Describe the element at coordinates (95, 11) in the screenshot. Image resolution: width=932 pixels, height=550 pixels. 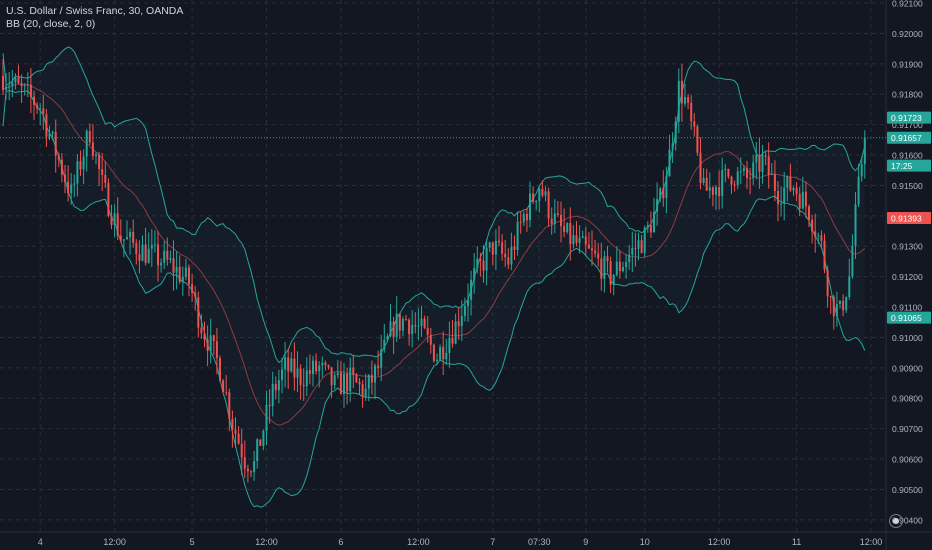
I see `symbol-title: U.S. Dollar / Swiss Franc, 30, OANDA` at that location.